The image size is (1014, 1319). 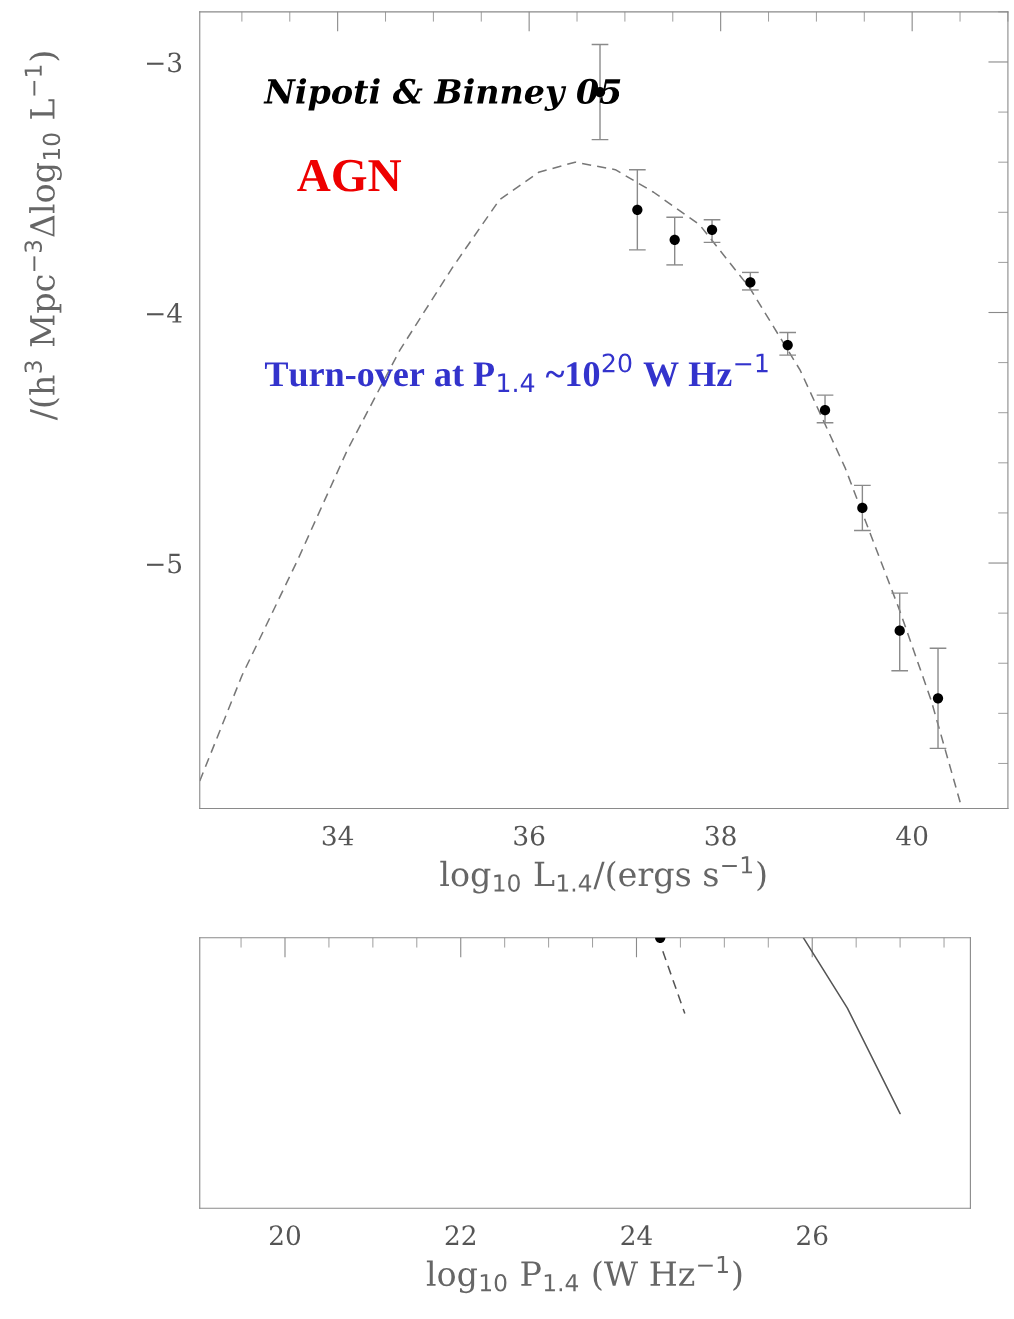 I want to click on y-tick-label: −4, so click(x=164, y=312).